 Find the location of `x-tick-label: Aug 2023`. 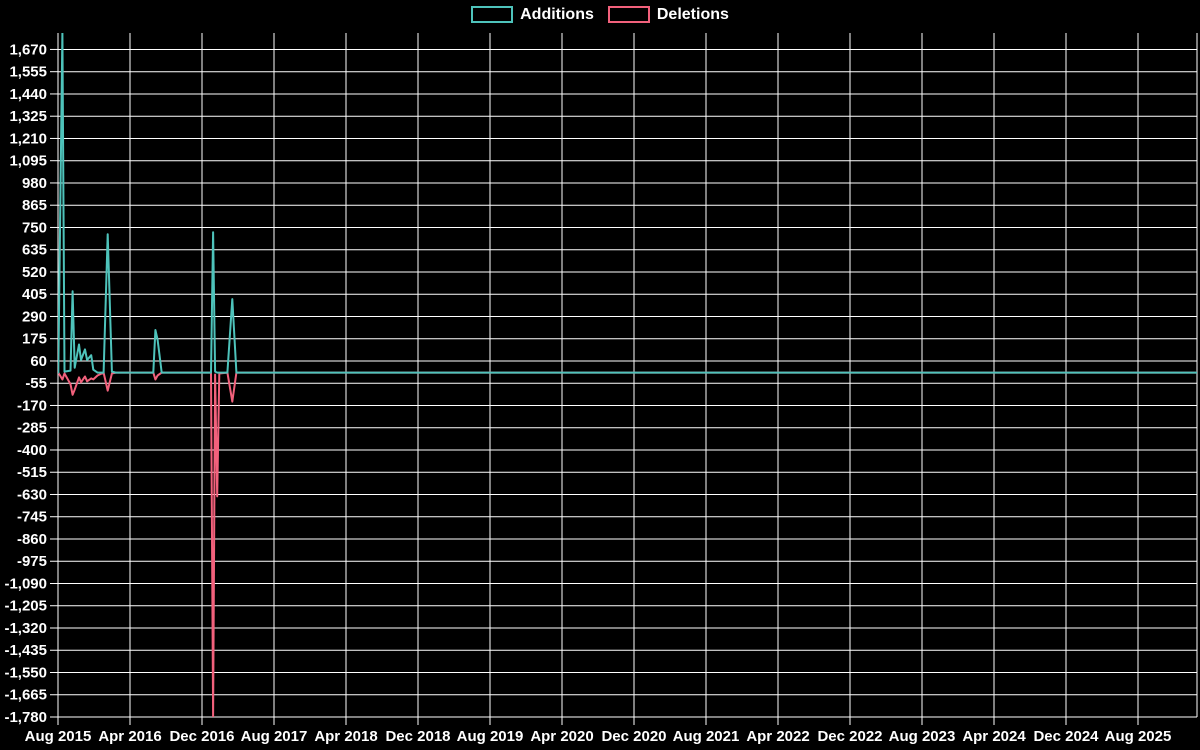

x-tick-label: Aug 2023 is located at coordinates (922, 736).